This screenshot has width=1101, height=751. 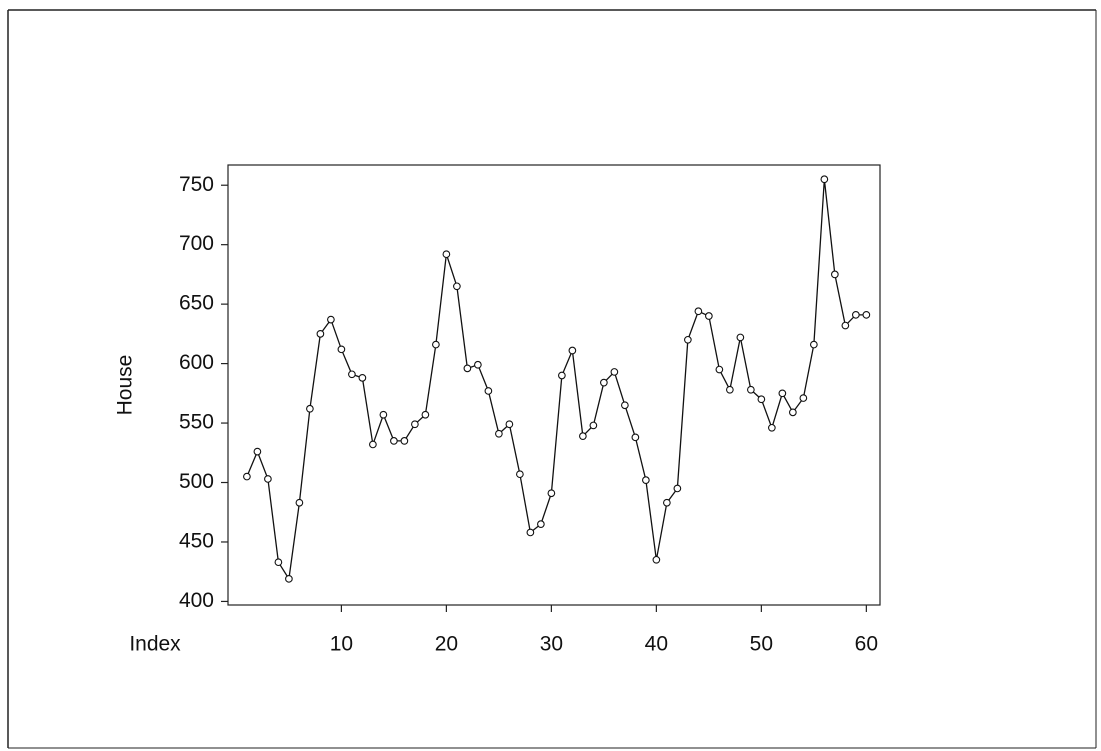 I want to click on y-axis-label: House, so click(x=125, y=385).